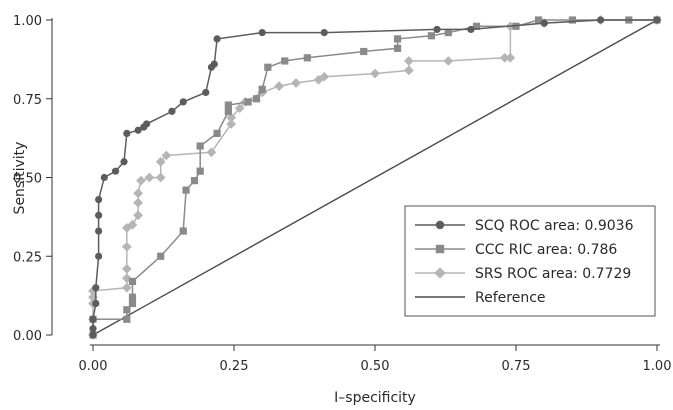 This screenshot has height=410, width=673. Describe the element at coordinates (93, 366) in the screenshot. I see `x-tick-label: 0.00` at that location.